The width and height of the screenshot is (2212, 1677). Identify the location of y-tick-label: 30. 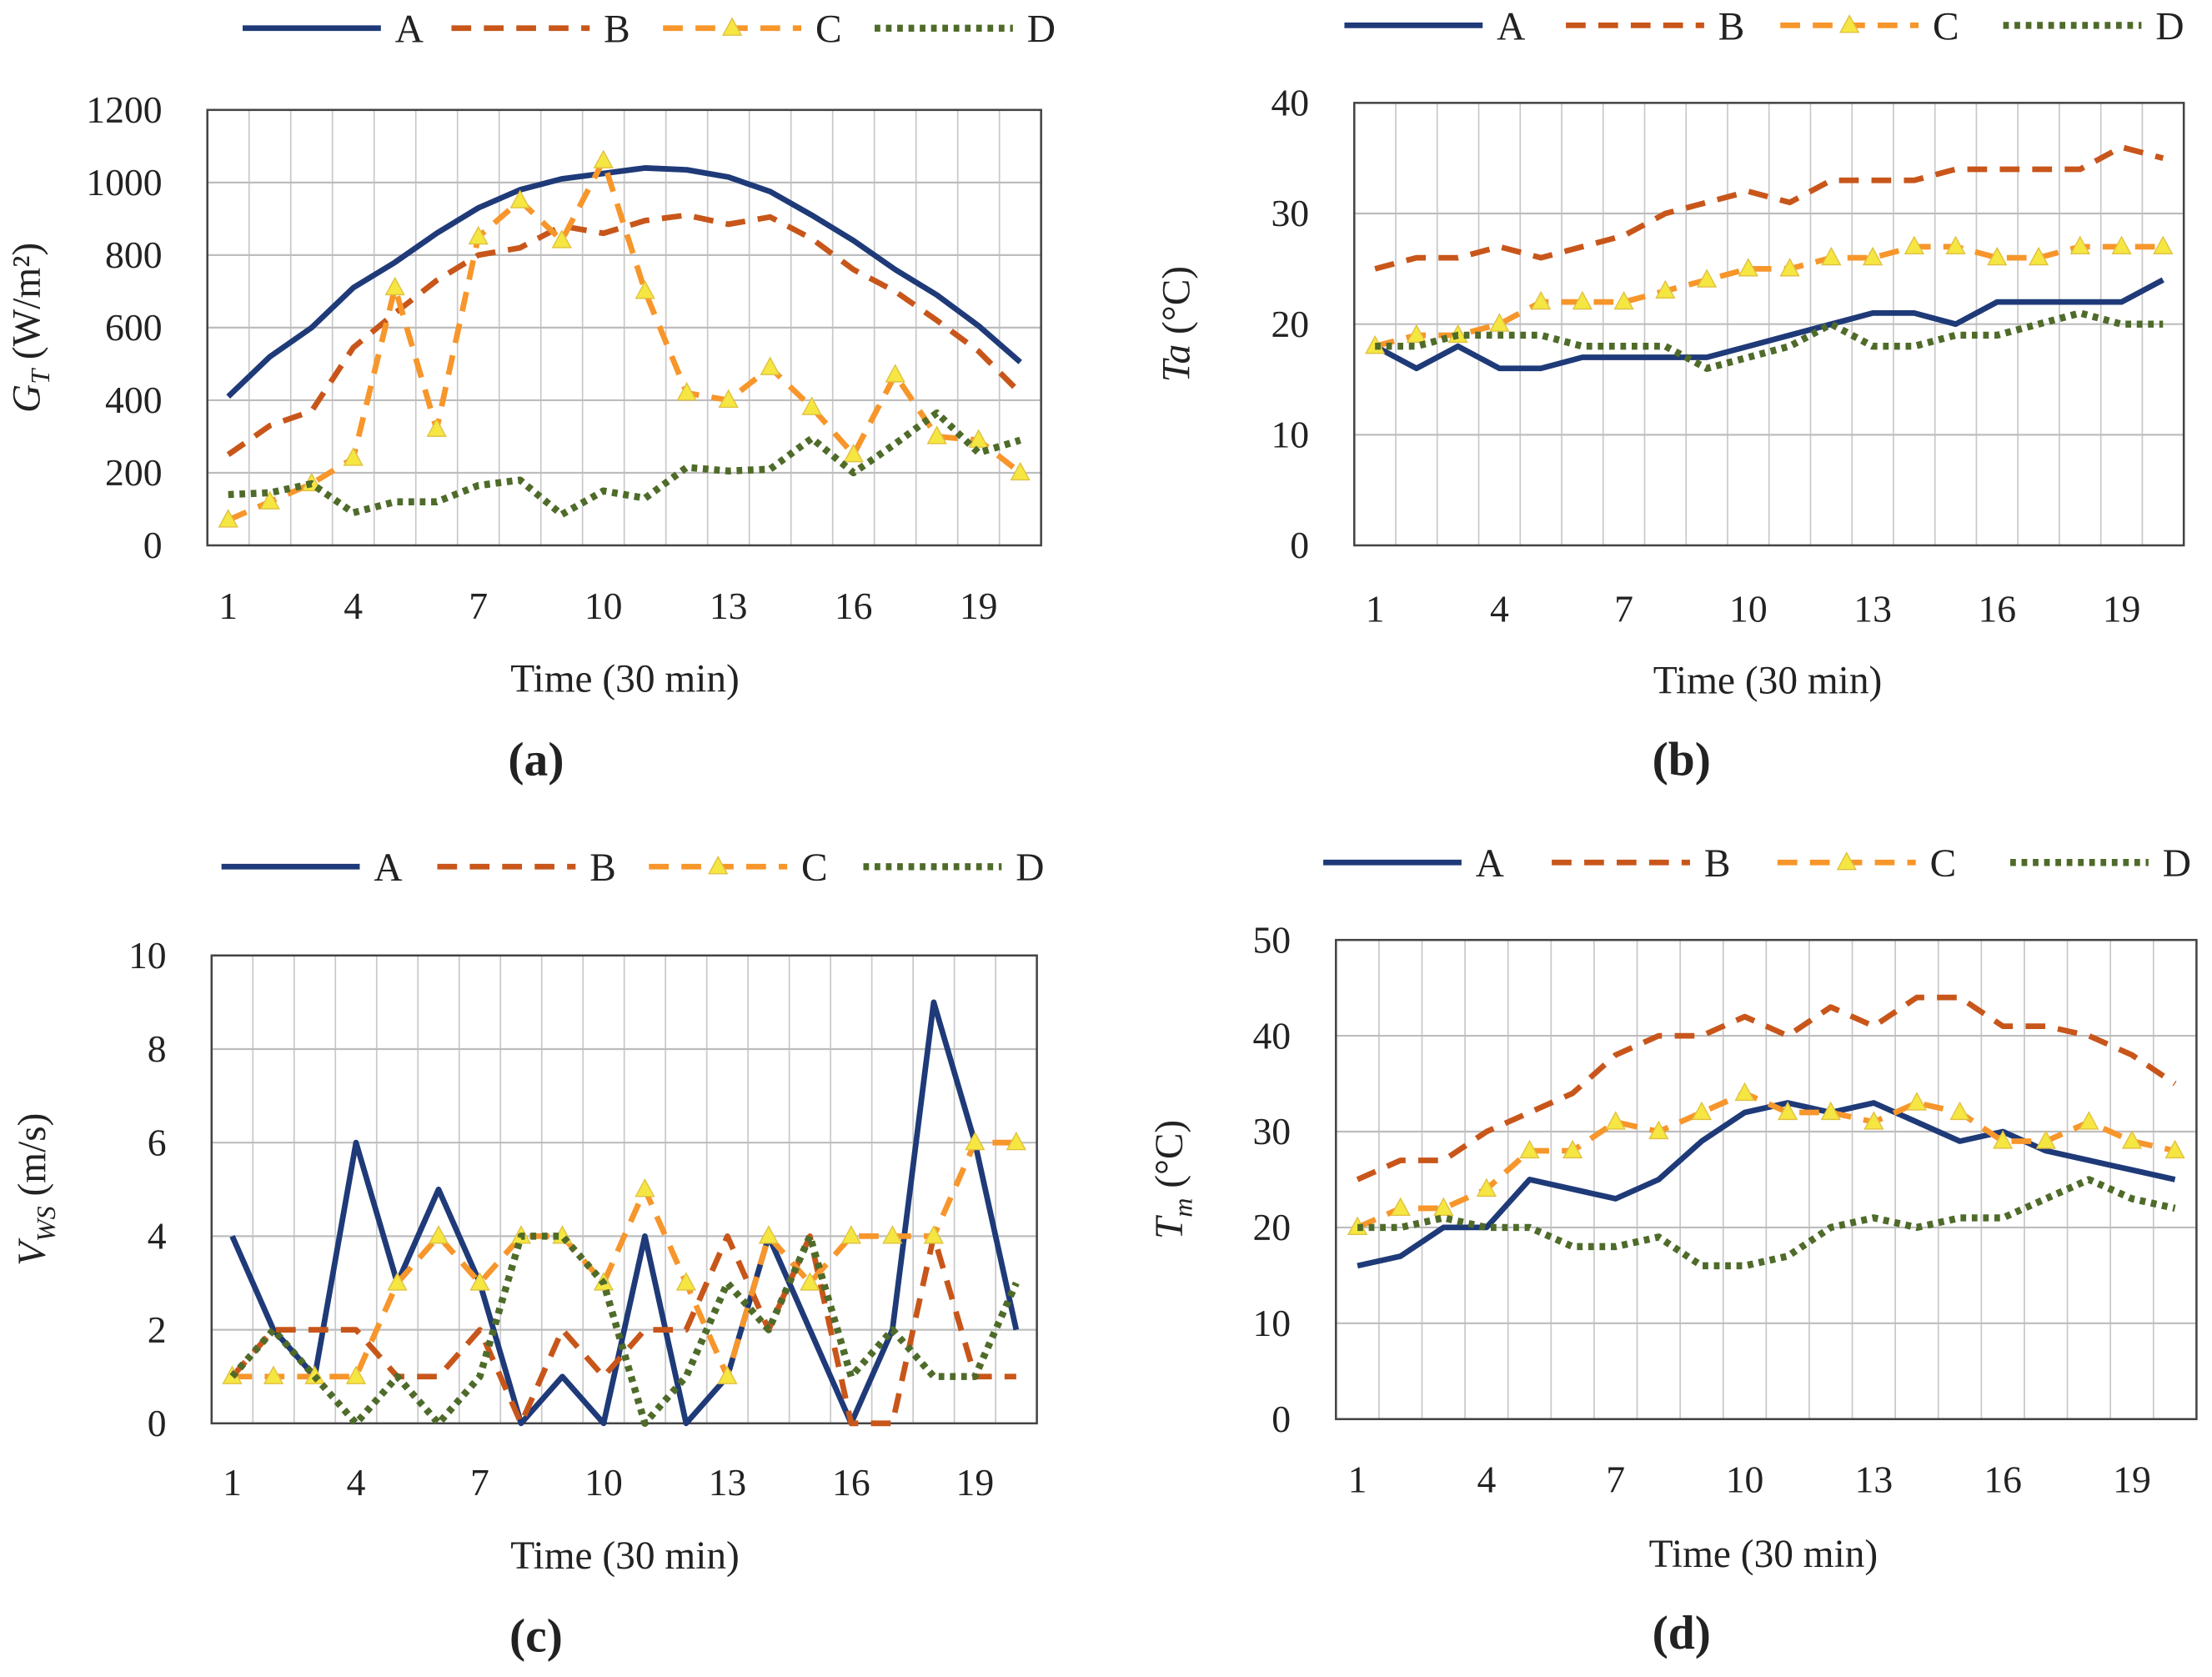
(1271, 1131).